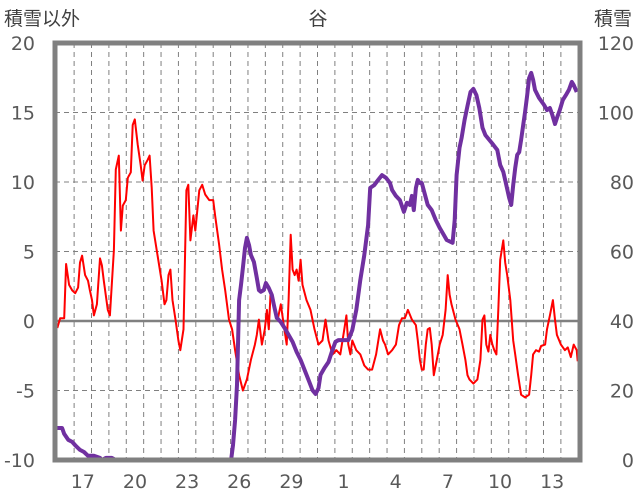 This screenshot has height=501, width=636. What do you see at coordinates (344, 482) in the screenshot?
I see `x-tick-label: 1` at bounding box center [344, 482].